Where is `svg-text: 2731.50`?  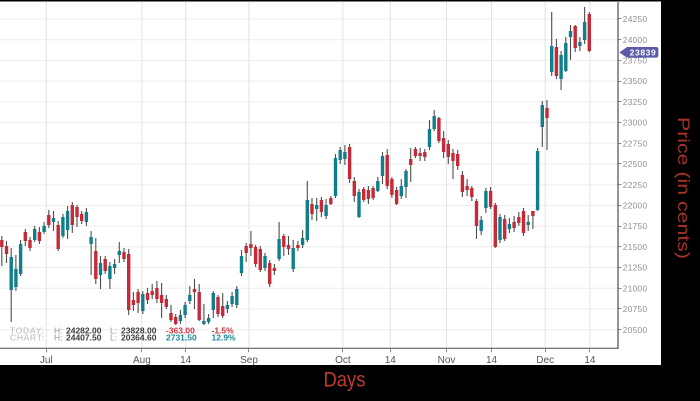
svg-text: 2731.50 is located at coordinates (181, 338).